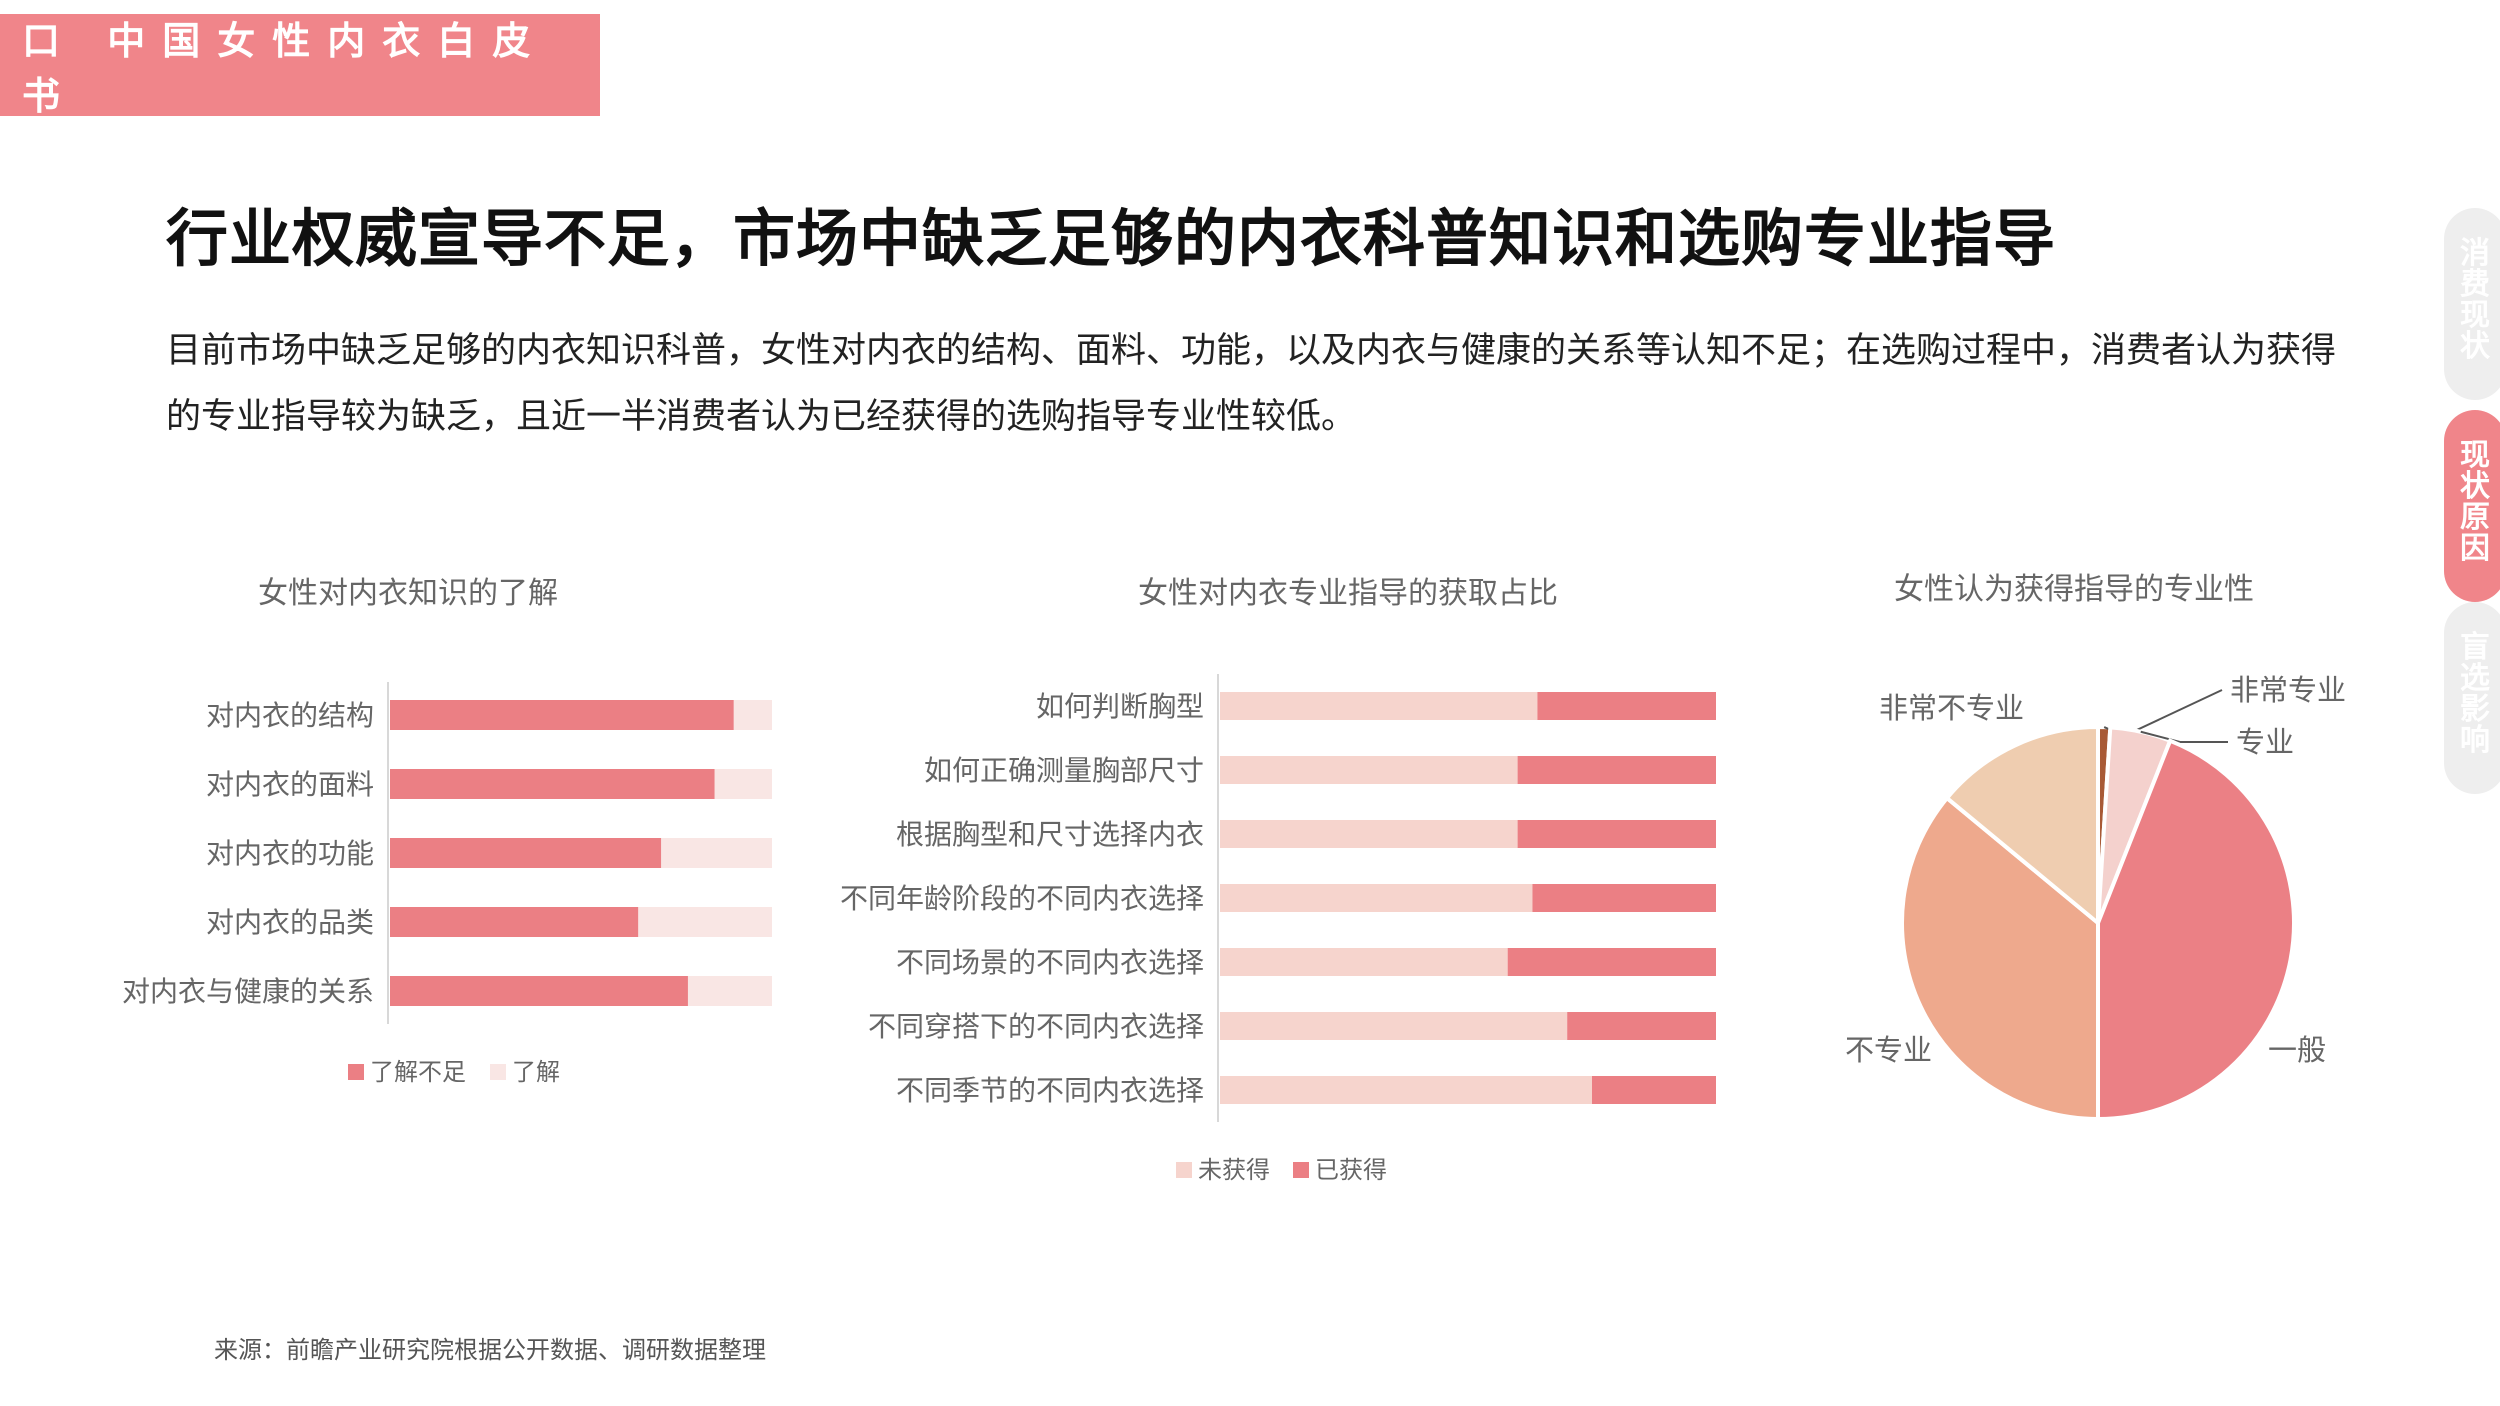 The height and width of the screenshot is (1406, 2500). Describe the element at coordinates (2297, 1050) in the screenshot. I see `pie-label: 一般` at that location.